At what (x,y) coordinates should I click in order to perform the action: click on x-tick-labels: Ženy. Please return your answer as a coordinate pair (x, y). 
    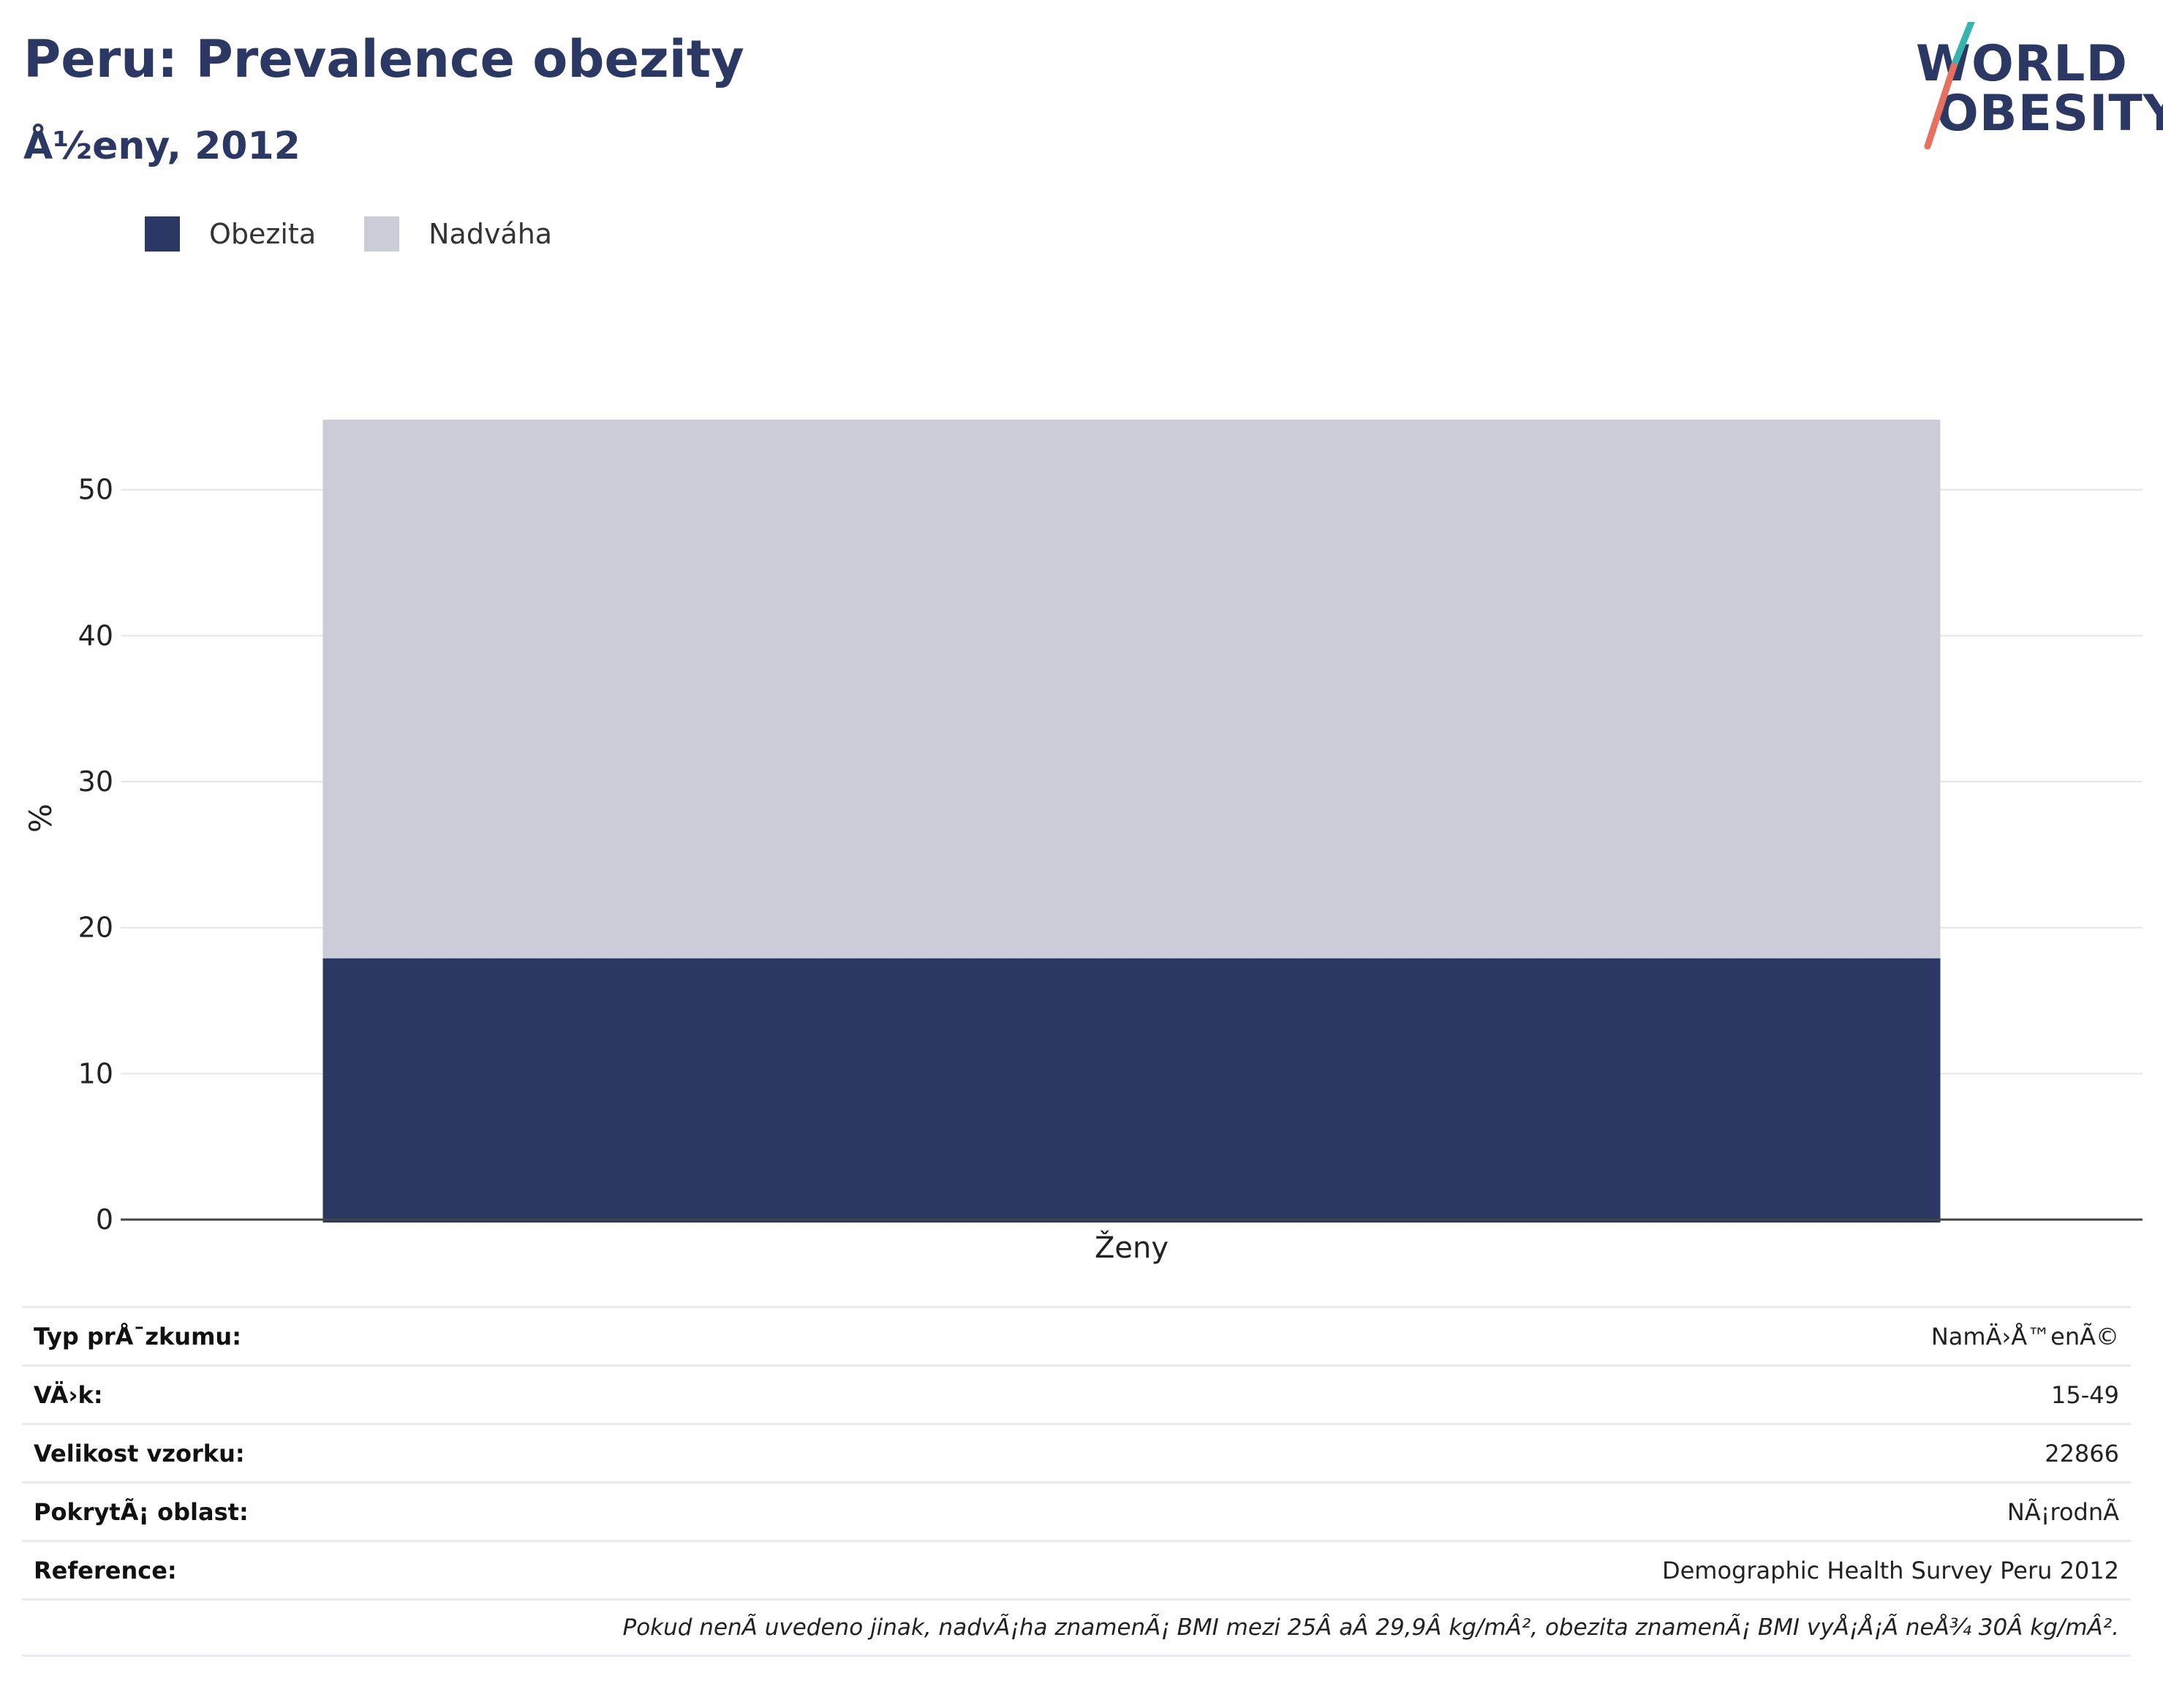
    Looking at the image, I should click on (1132, 1247).